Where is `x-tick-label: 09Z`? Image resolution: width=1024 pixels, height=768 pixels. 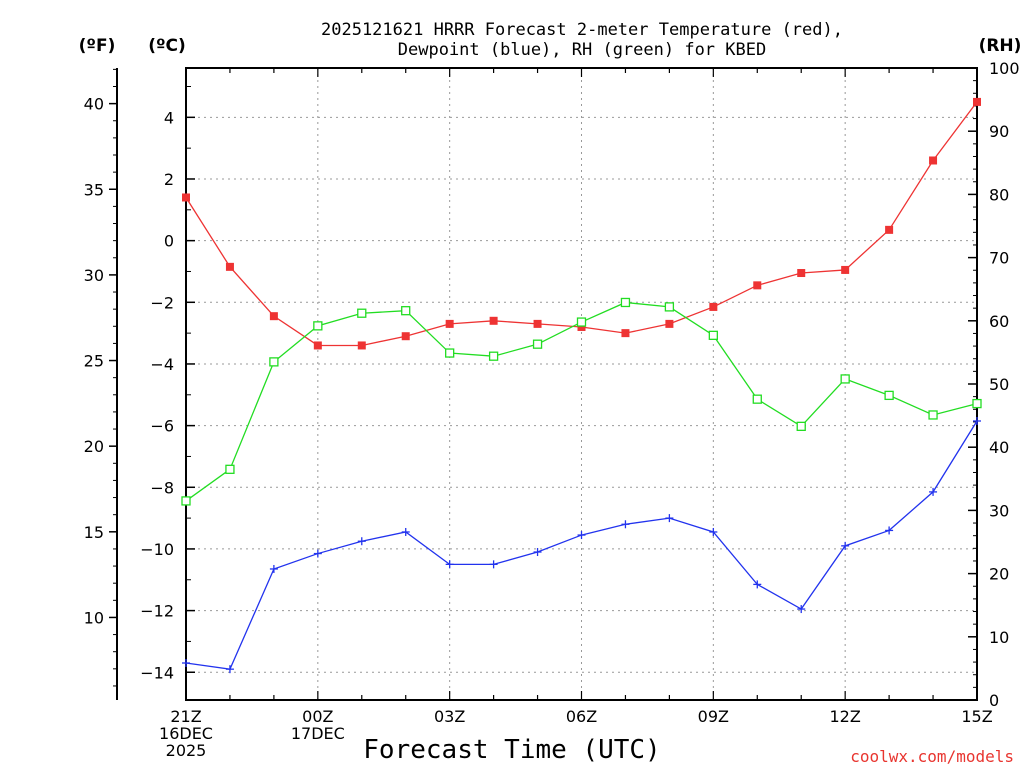
x-tick-label: 09Z is located at coordinates (713, 716).